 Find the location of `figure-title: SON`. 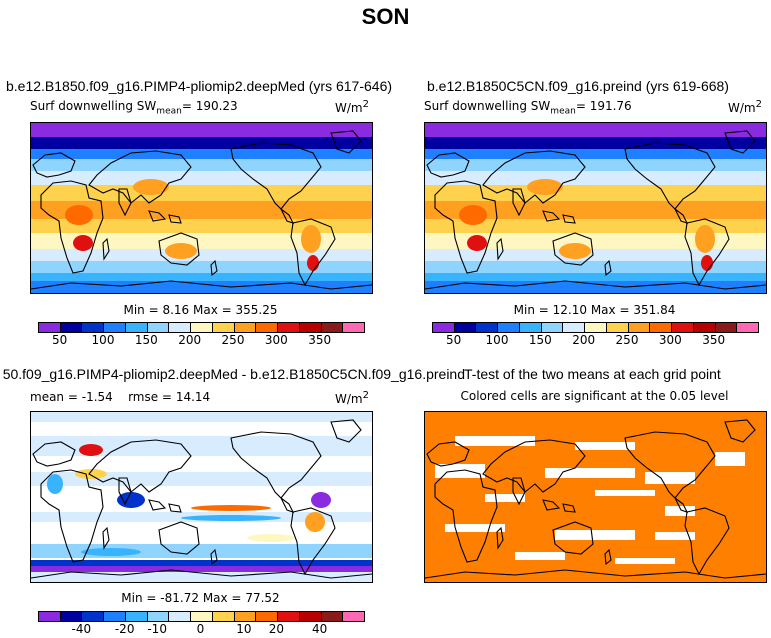

figure-title: SON is located at coordinates (385, 16).